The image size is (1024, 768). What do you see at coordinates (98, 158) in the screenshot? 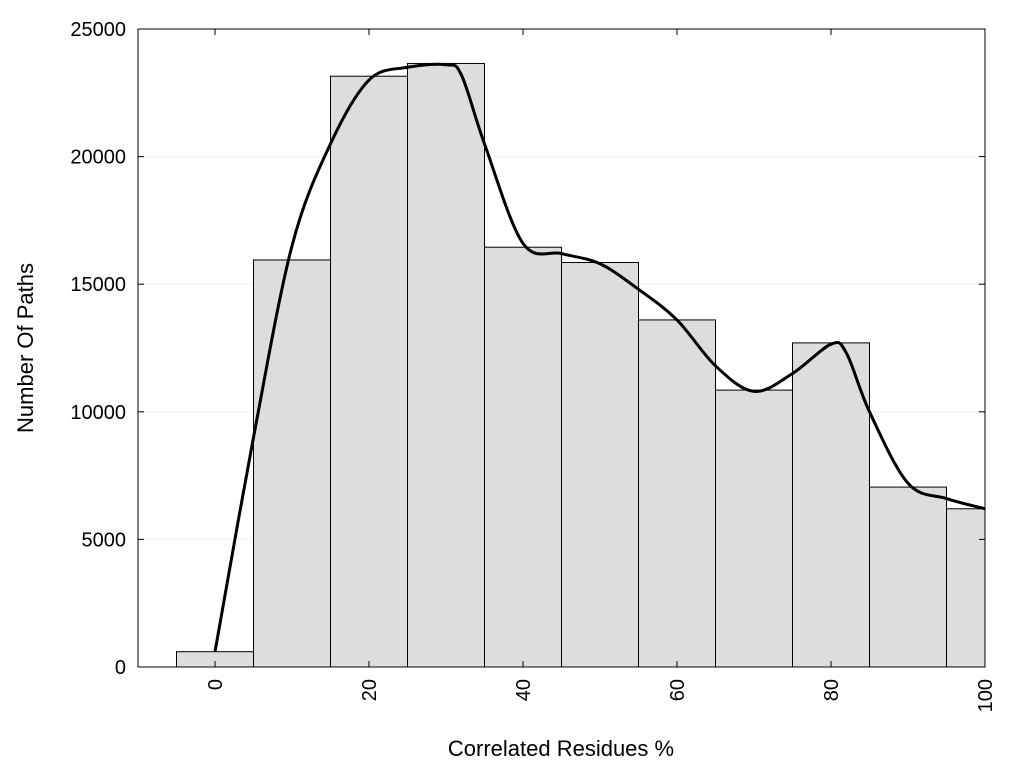
I see `y-tick-label: 20000` at bounding box center [98, 158].